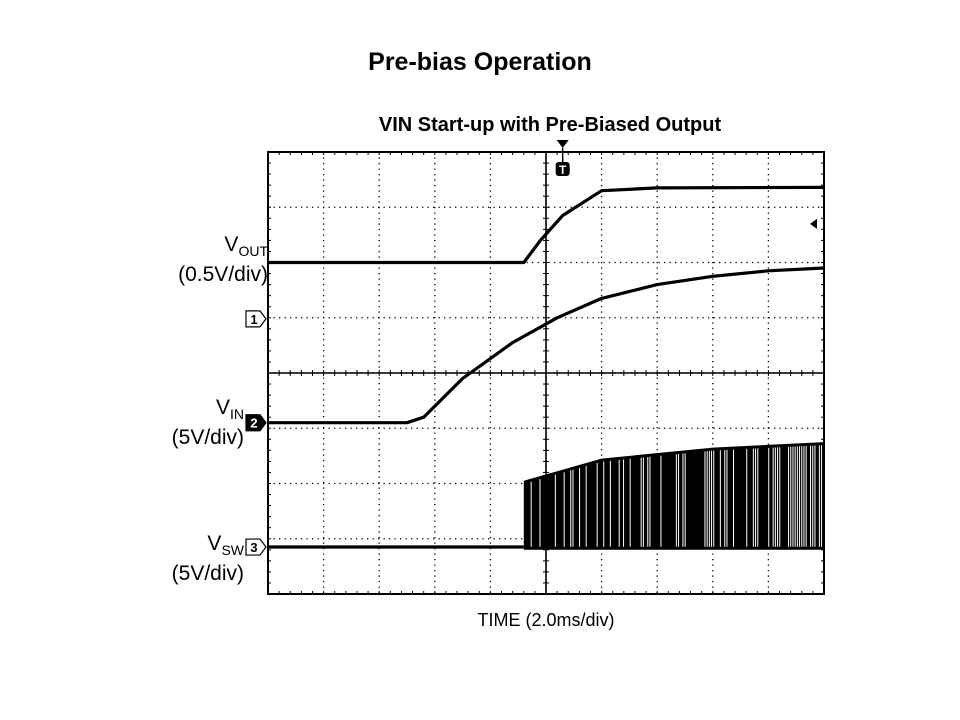  What do you see at coordinates (253, 251) in the screenshot?
I see `vout-label-sub: OUT` at bounding box center [253, 251].